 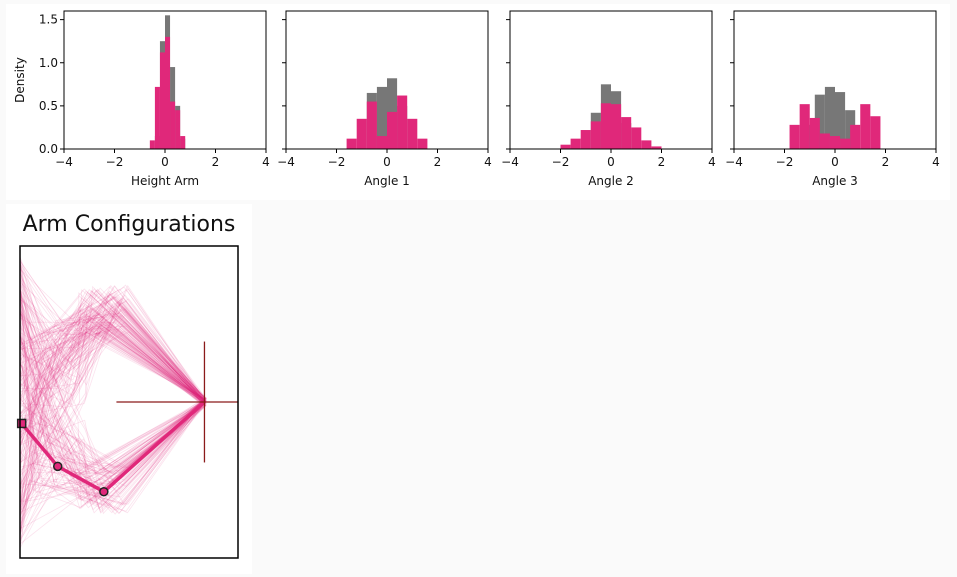 I want to click on x-axis-label: Angle 2, so click(x=611, y=181).